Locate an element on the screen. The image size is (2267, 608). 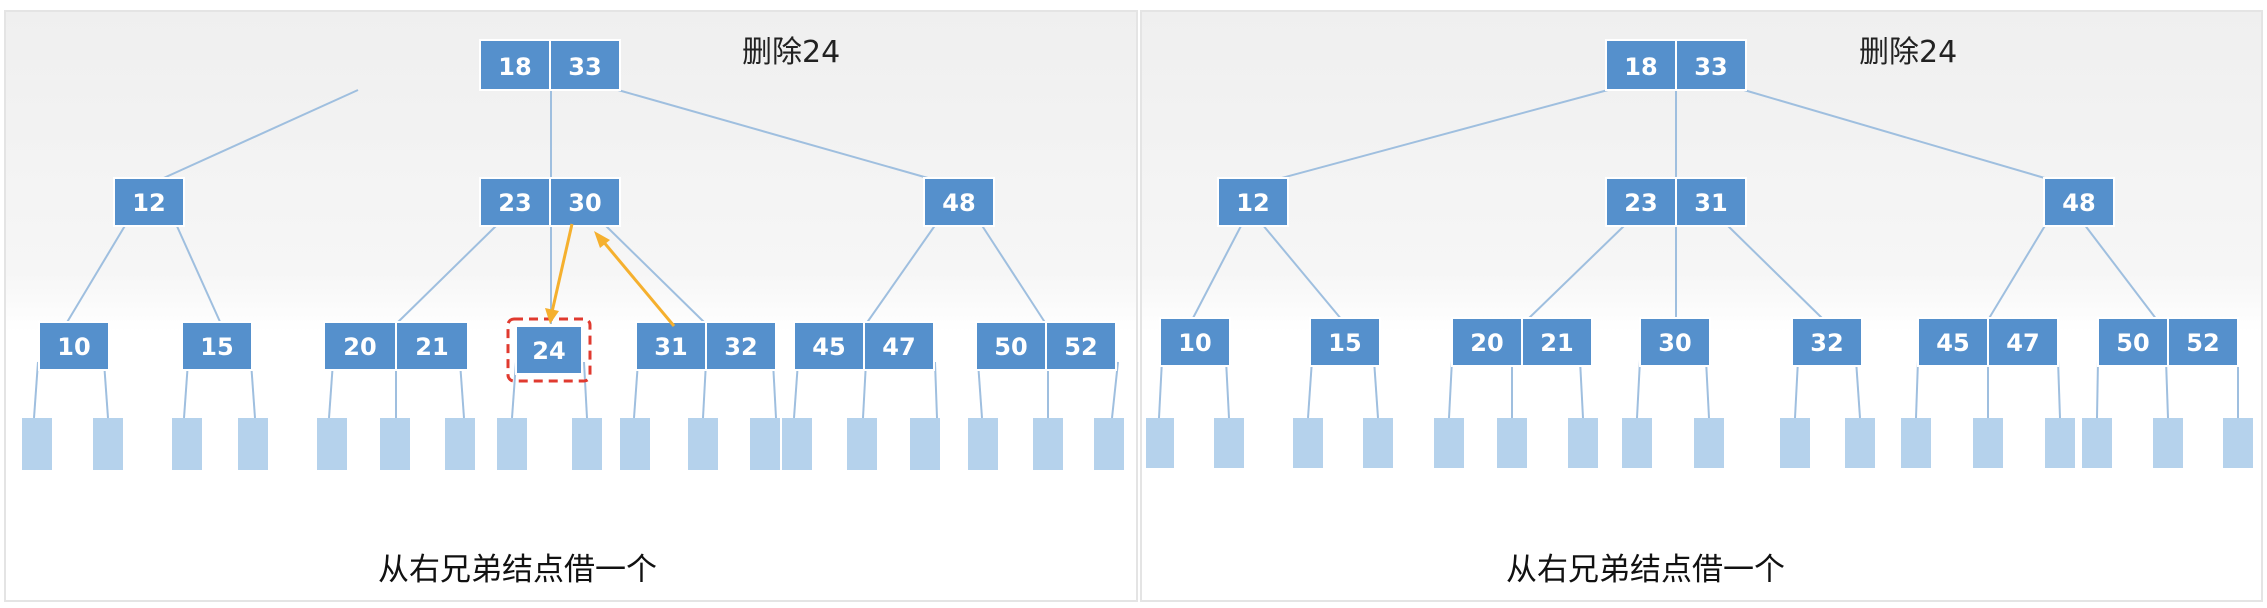
node-key: 12 is located at coordinates (149, 202).